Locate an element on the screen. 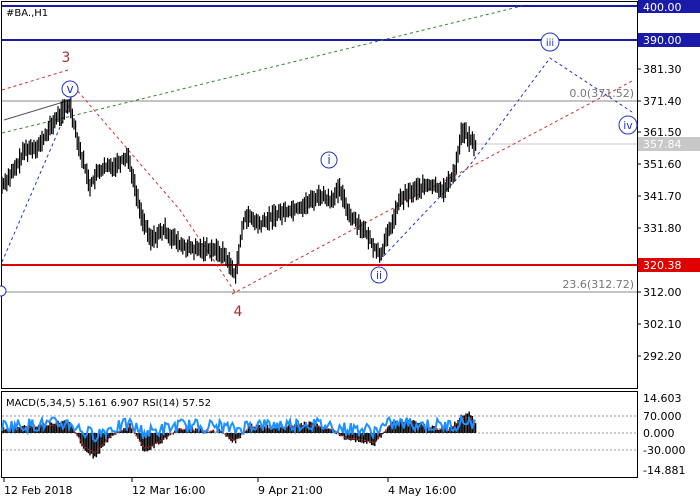 This screenshot has width=700, height=504. time-label: 12 Mar 16:00 is located at coordinates (168, 490).